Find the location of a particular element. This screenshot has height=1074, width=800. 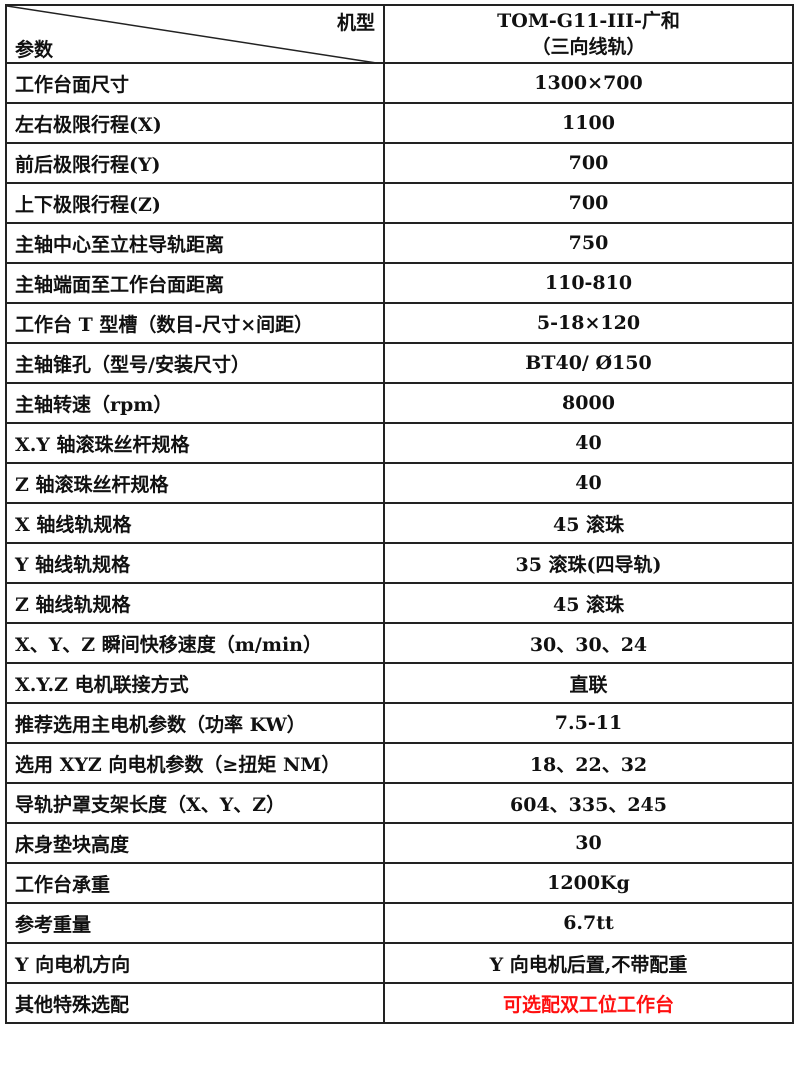

table-row: X.Y.Z 电机联接方式 直联 is located at coordinates (399, 683).